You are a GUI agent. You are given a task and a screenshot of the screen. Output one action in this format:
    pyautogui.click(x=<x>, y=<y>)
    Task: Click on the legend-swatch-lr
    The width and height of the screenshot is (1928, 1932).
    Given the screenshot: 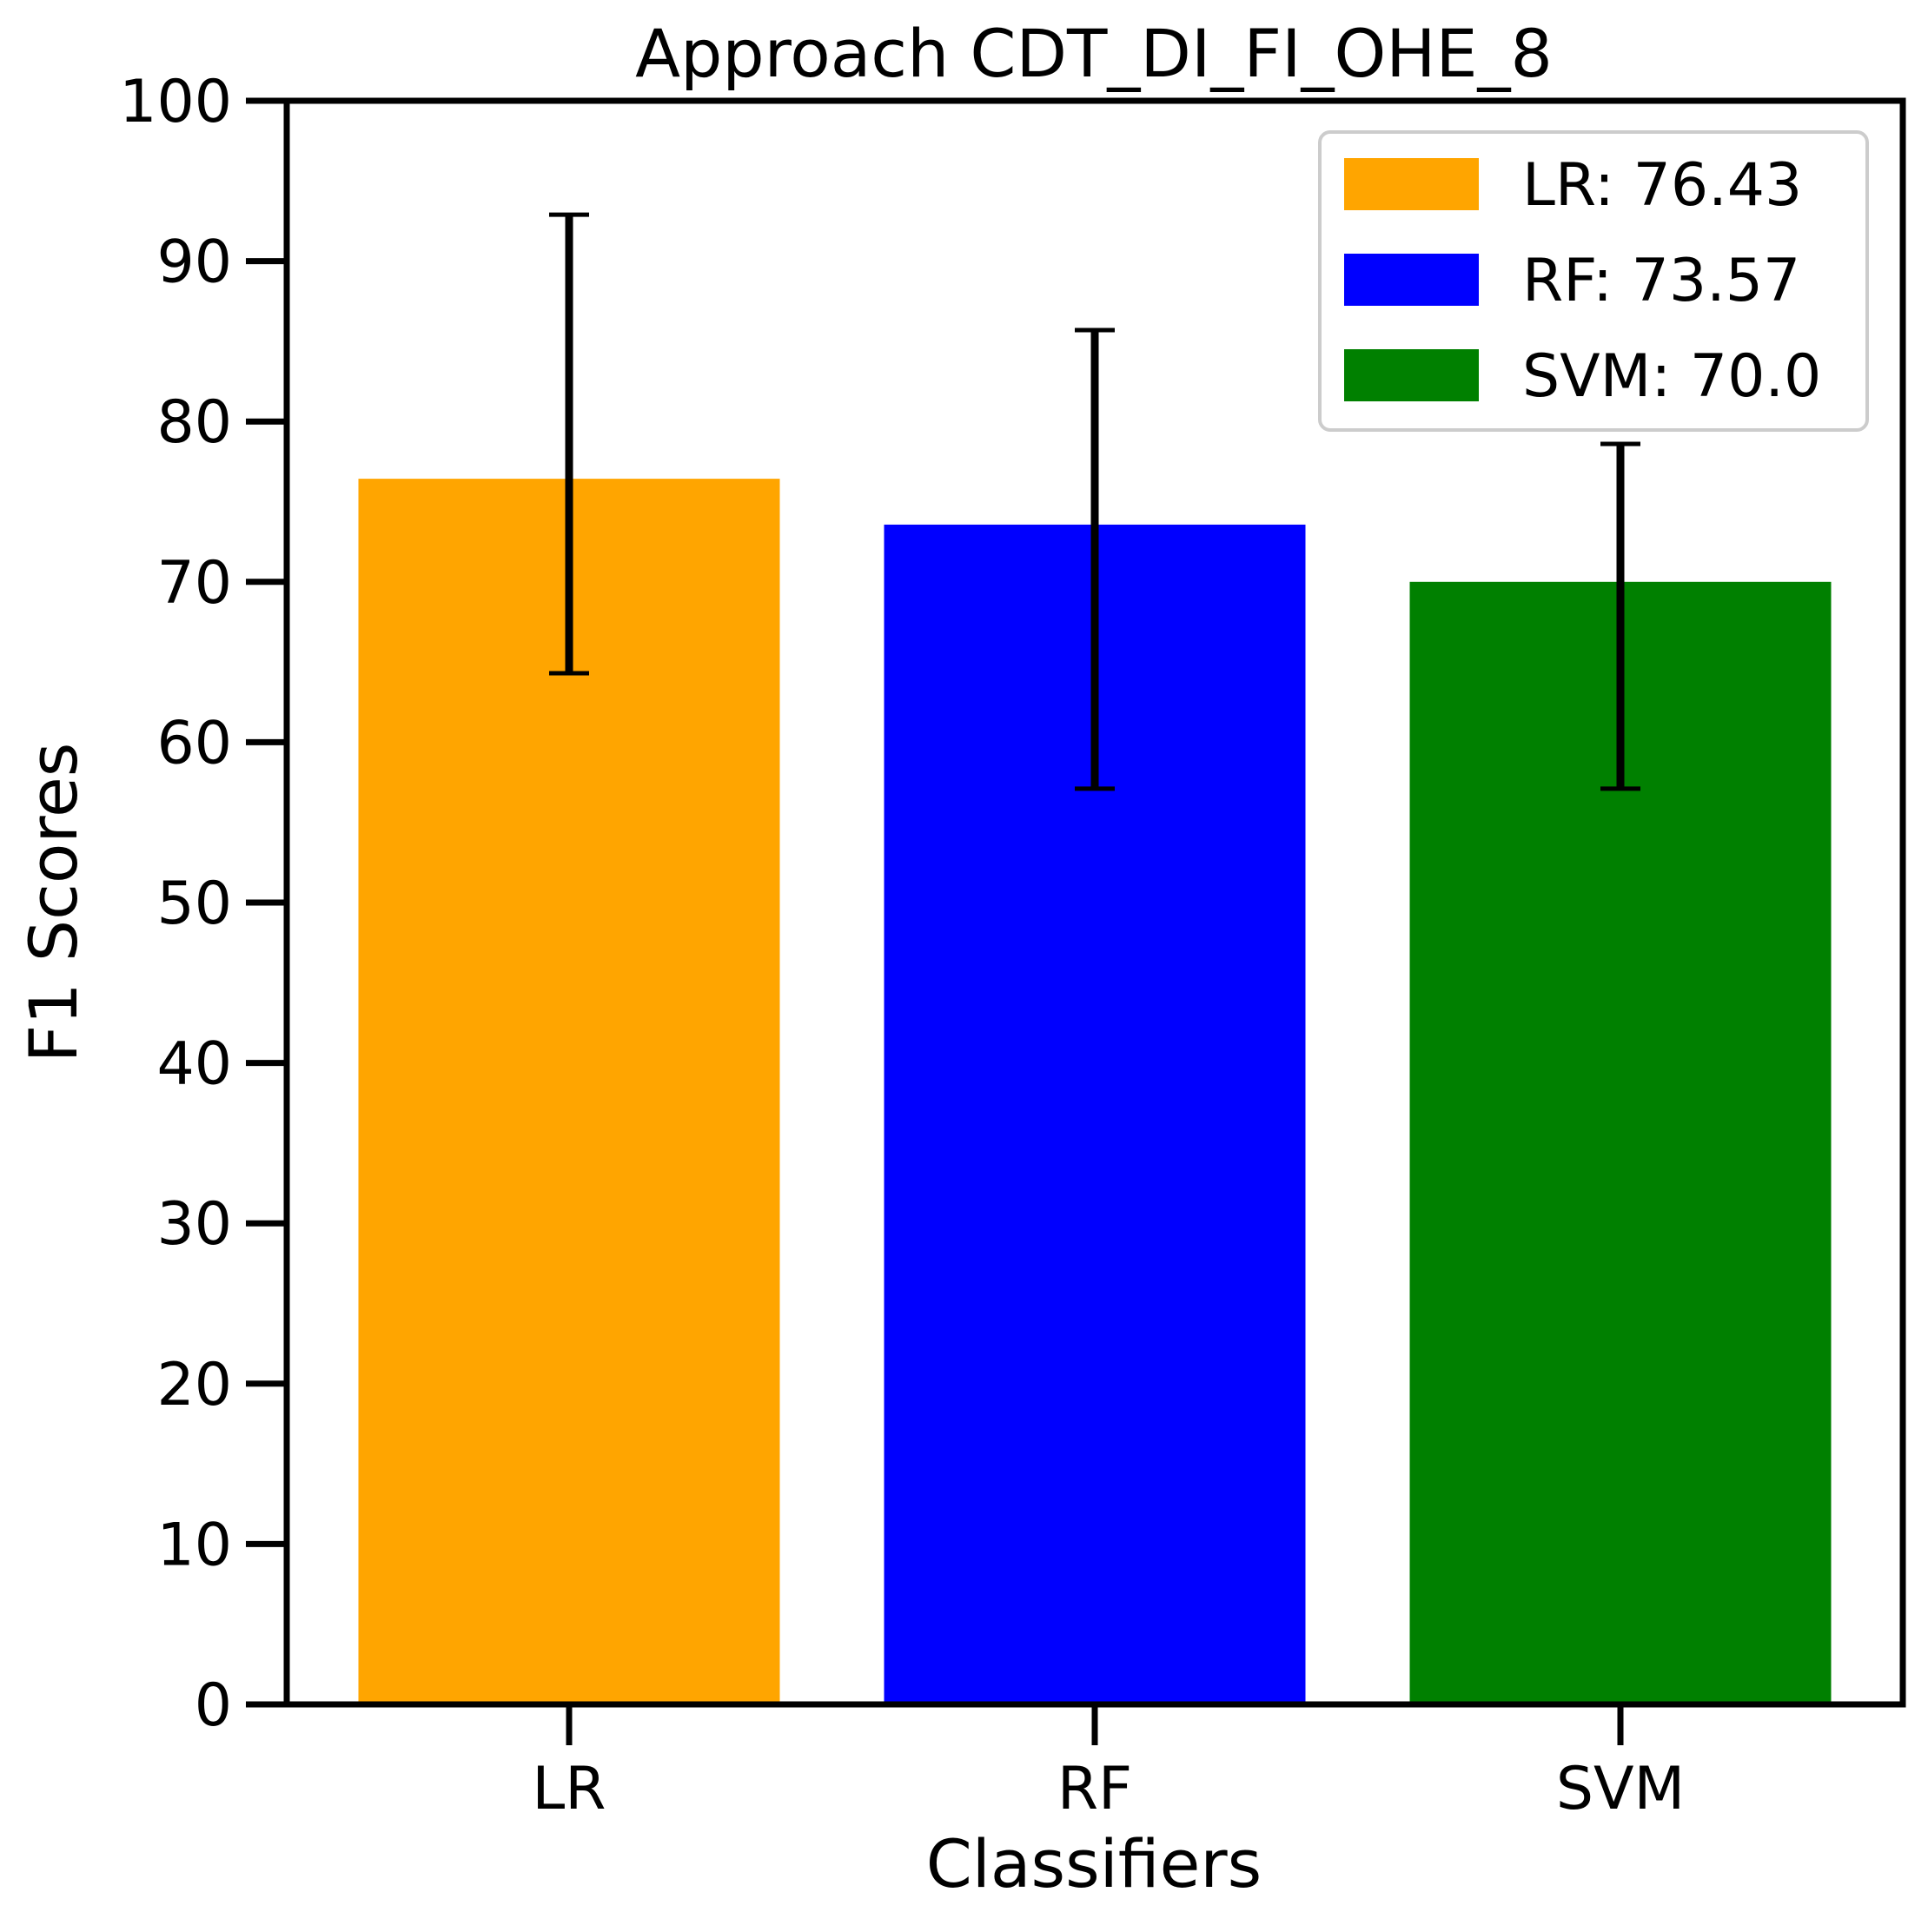 What is the action you would take?
    pyautogui.click(x=1411, y=184)
    